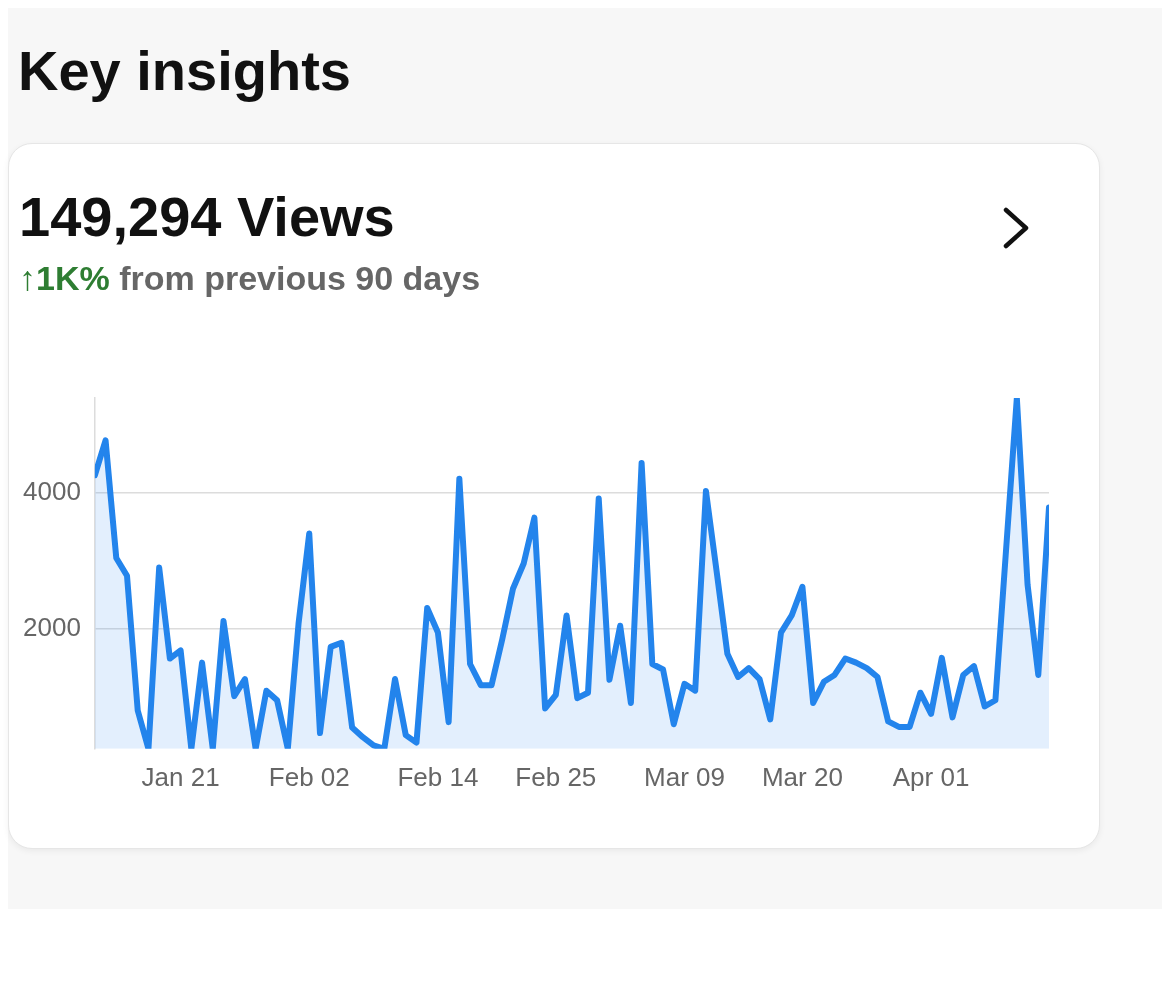 Image resolution: width=1170 pixels, height=1000 pixels. Describe the element at coordinates (556, 776) in the screenshot. I see `x-tick-label: Feb 25` at that location.